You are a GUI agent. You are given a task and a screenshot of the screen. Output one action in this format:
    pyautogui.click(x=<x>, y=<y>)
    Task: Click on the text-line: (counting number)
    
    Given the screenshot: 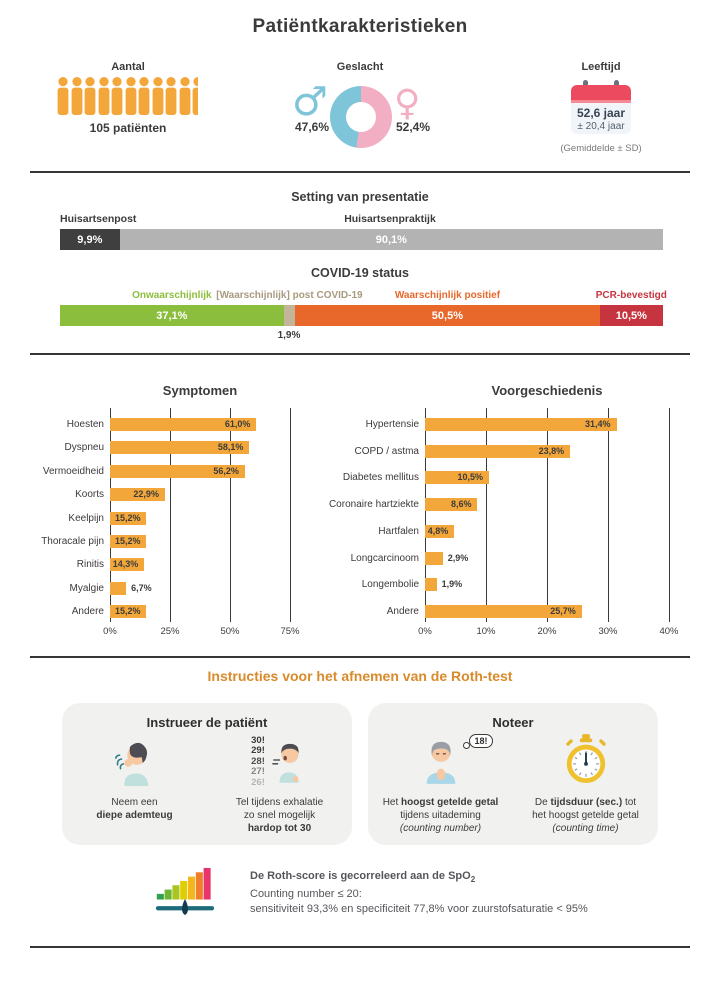 What is the action you would take?
    pyautogui.click(x=440, y=828)
    